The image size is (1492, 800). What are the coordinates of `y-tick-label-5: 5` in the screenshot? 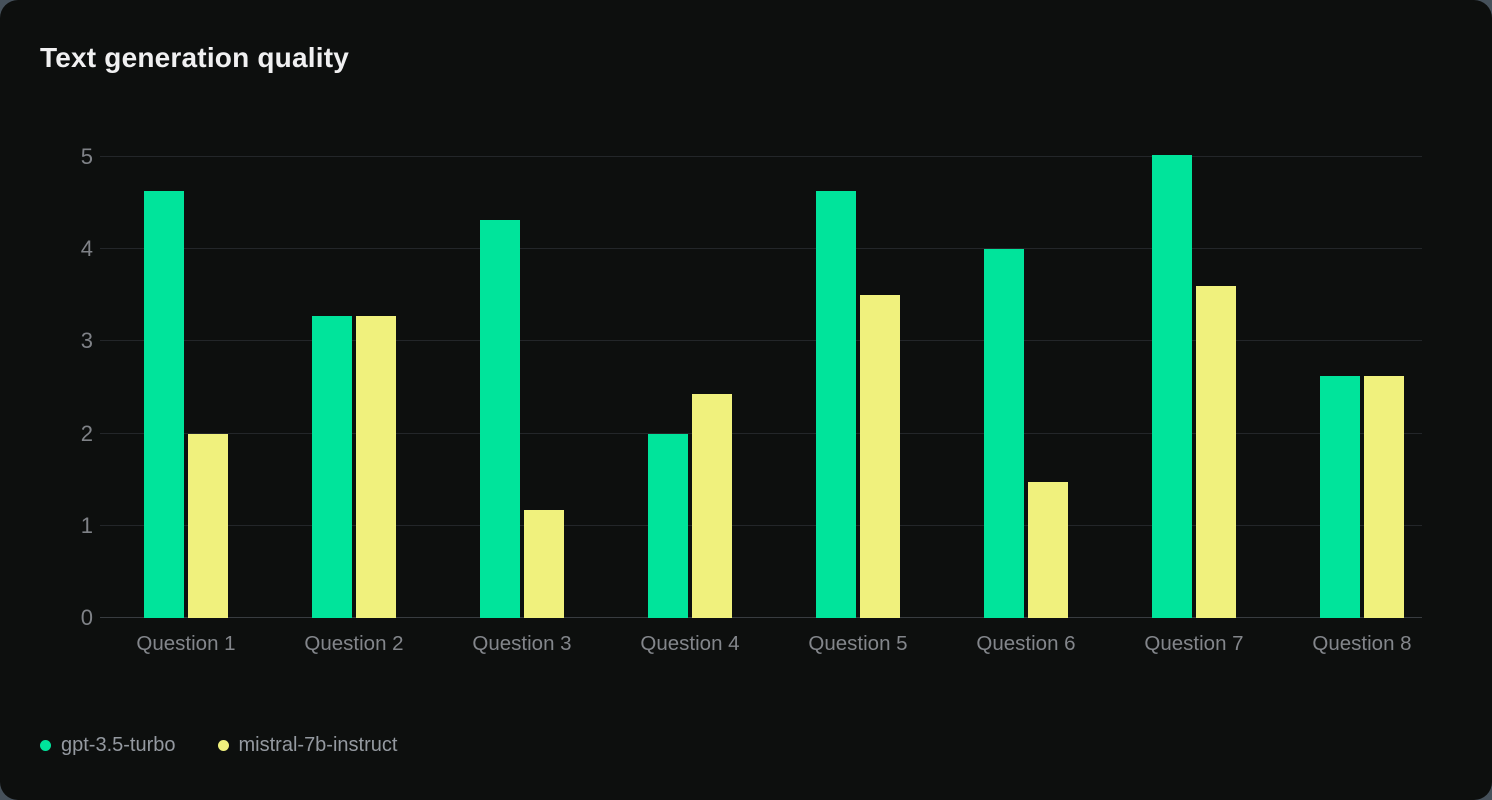 It's located at (86, 156).